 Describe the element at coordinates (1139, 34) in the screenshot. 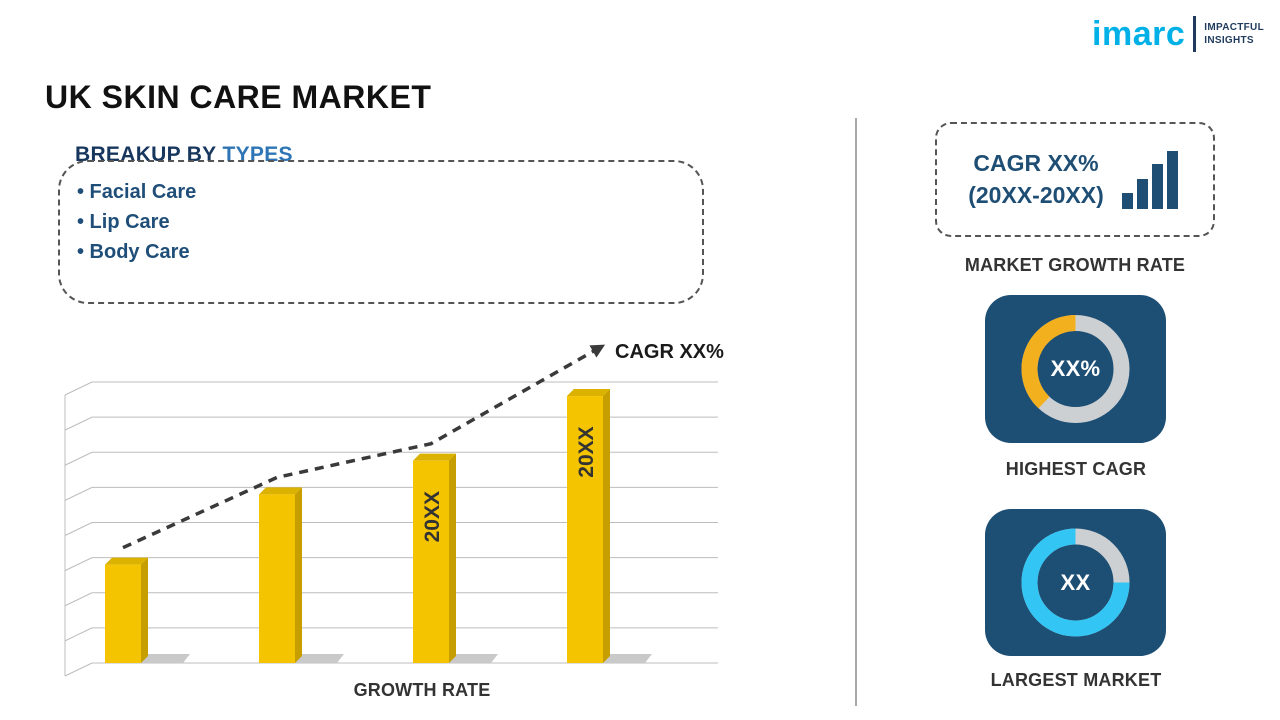

I see `imarc-logo-text: imarc` at that location.